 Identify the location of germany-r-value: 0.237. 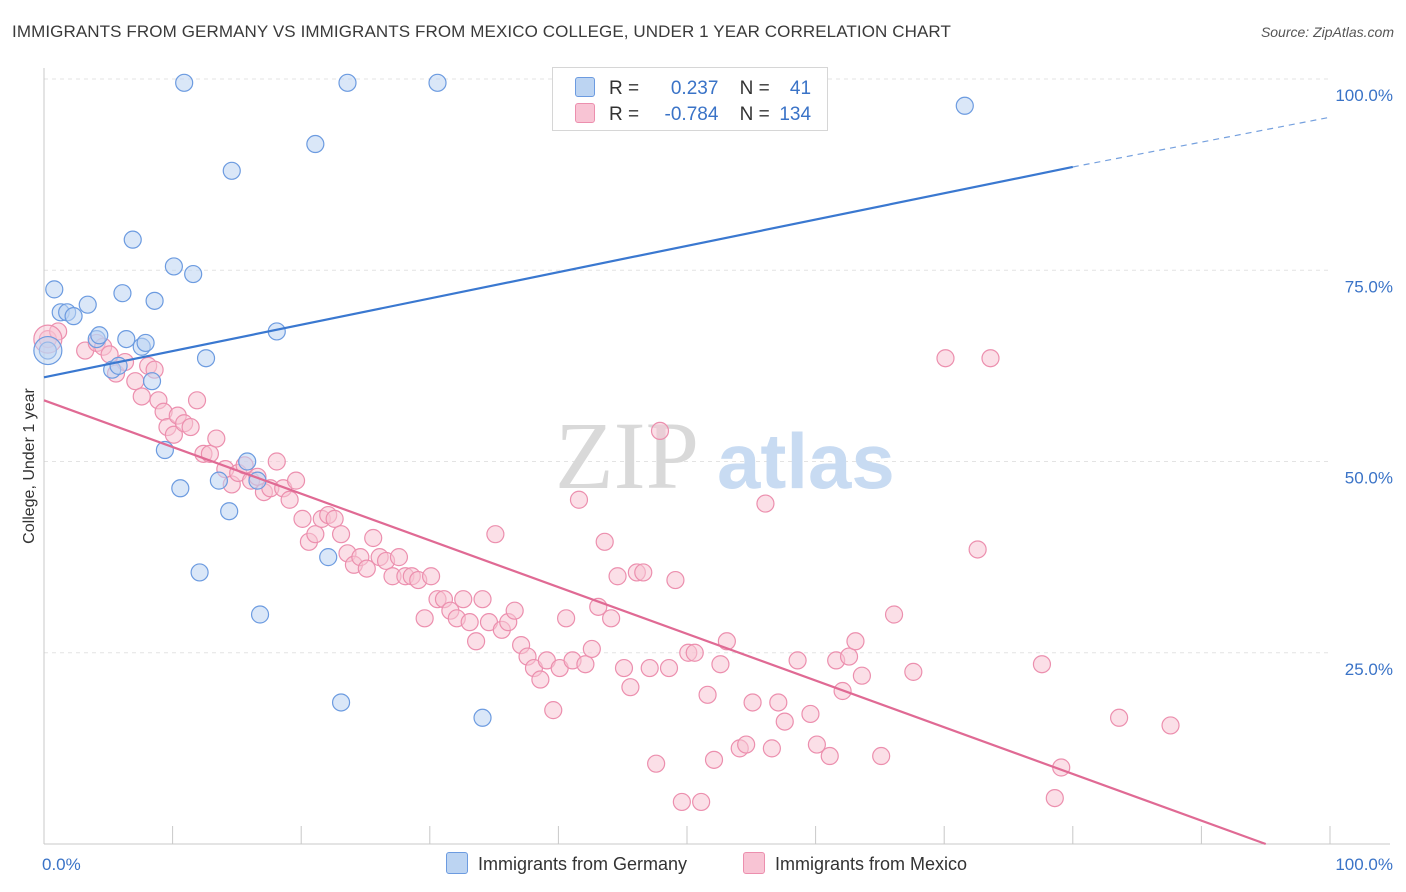
(694, 88).